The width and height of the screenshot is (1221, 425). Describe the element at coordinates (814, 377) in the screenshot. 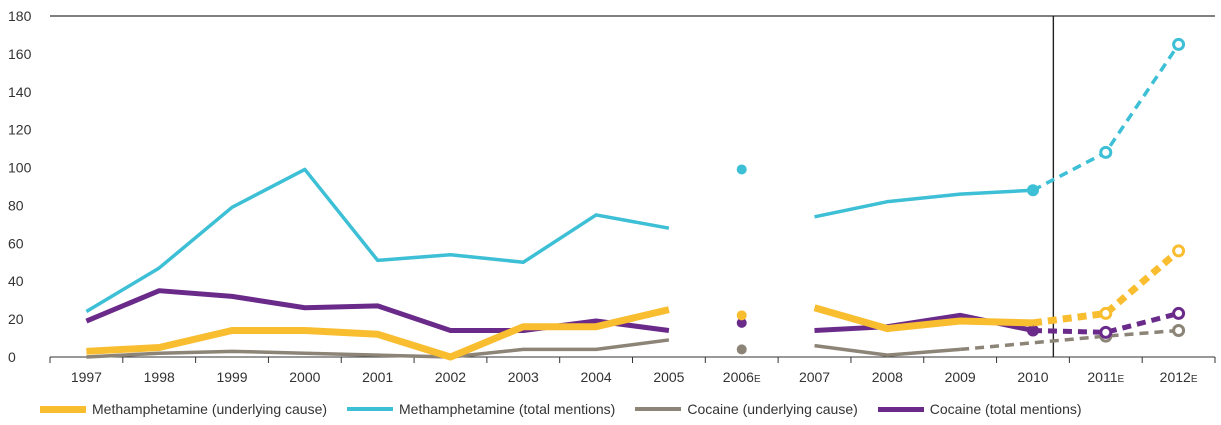

I see `x-tick-label: 2007` at that location.